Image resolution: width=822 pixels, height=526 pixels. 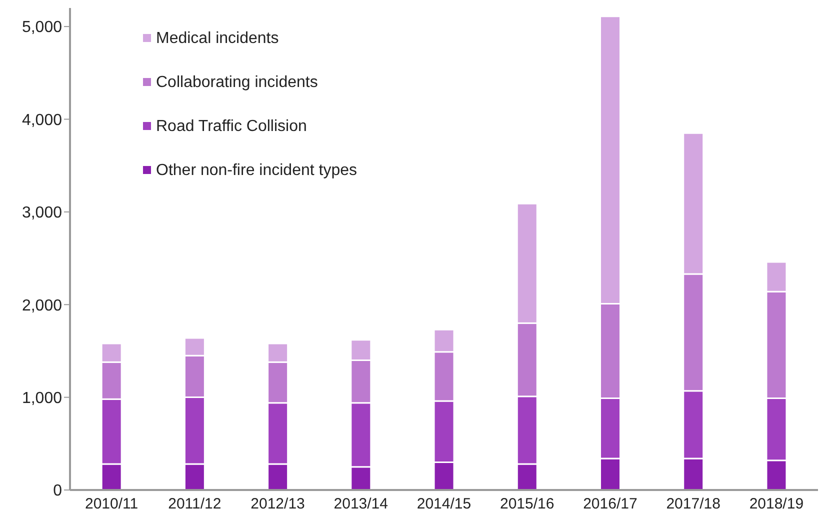 What do you see at coordinates (57, 491) in the screenshot?
I see `y-tick-label: 0` at bounding box center [57, 491].